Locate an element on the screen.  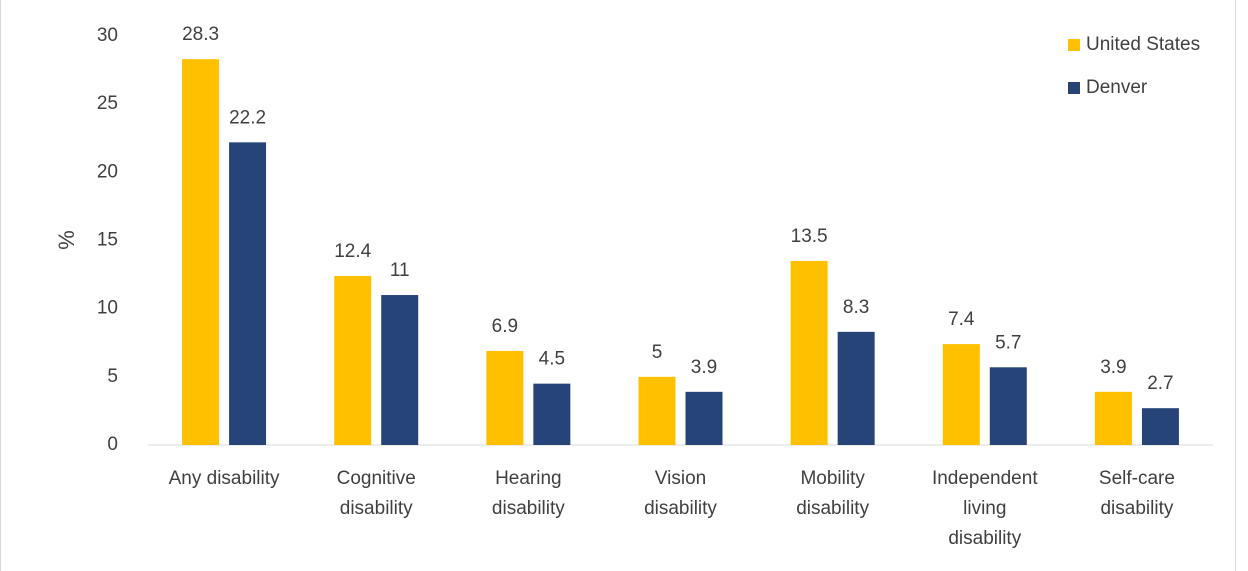
x-tick-label: Independent living disability is located at coordinates (985, 508).